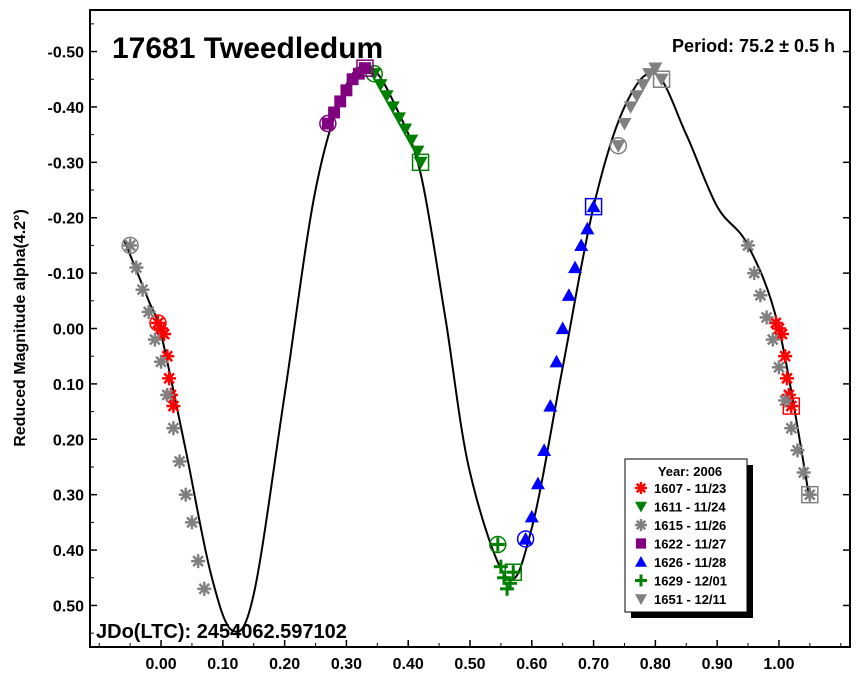 The image size is (868, 684). I want to click on legend-title: Year: 2006, so click(690, 471).